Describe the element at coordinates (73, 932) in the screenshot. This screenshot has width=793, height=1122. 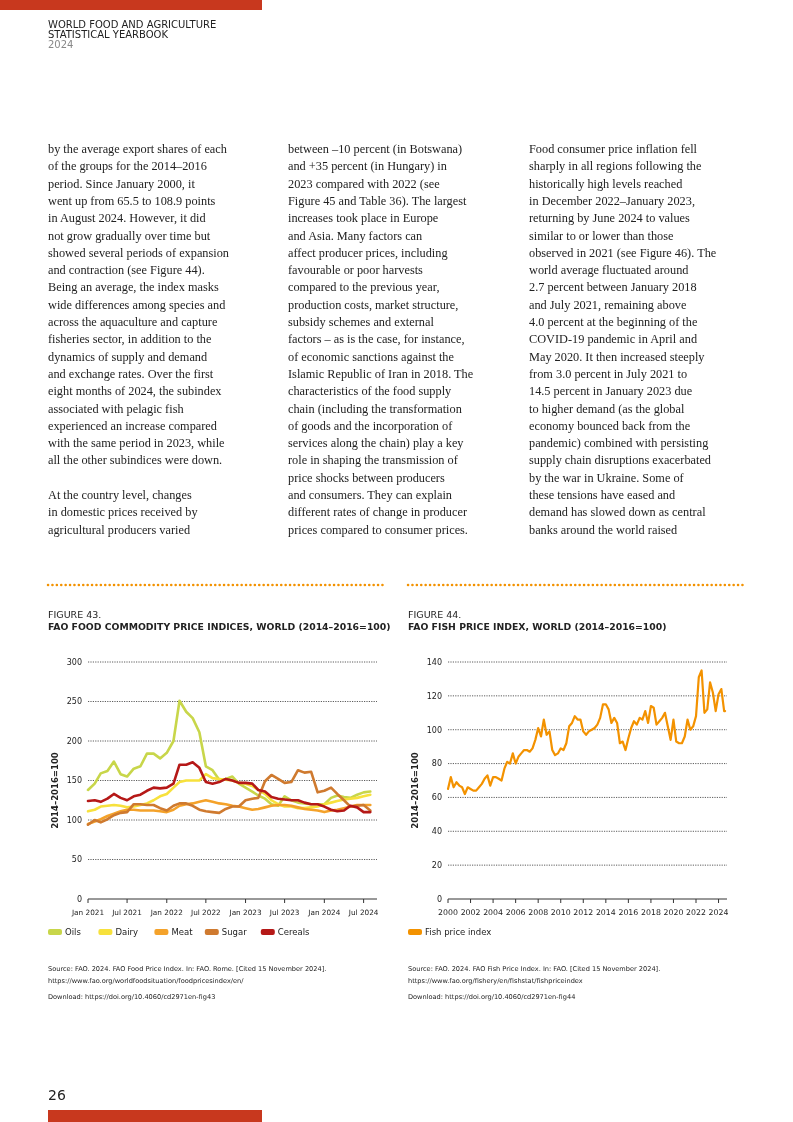
I see `legend-label: Oils` at that location.